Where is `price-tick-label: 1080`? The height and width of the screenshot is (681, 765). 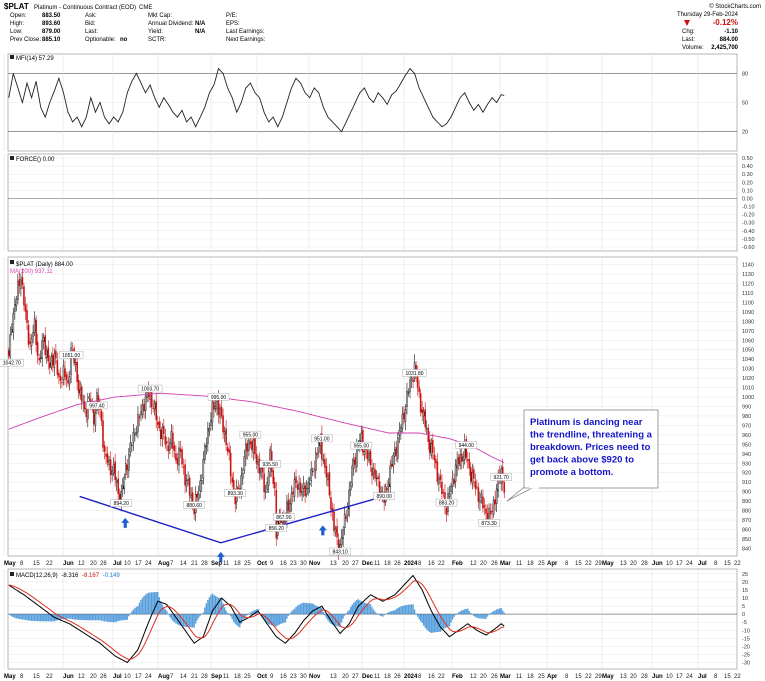
price-tick-label: 1080 is located at coordinates (748, 322).